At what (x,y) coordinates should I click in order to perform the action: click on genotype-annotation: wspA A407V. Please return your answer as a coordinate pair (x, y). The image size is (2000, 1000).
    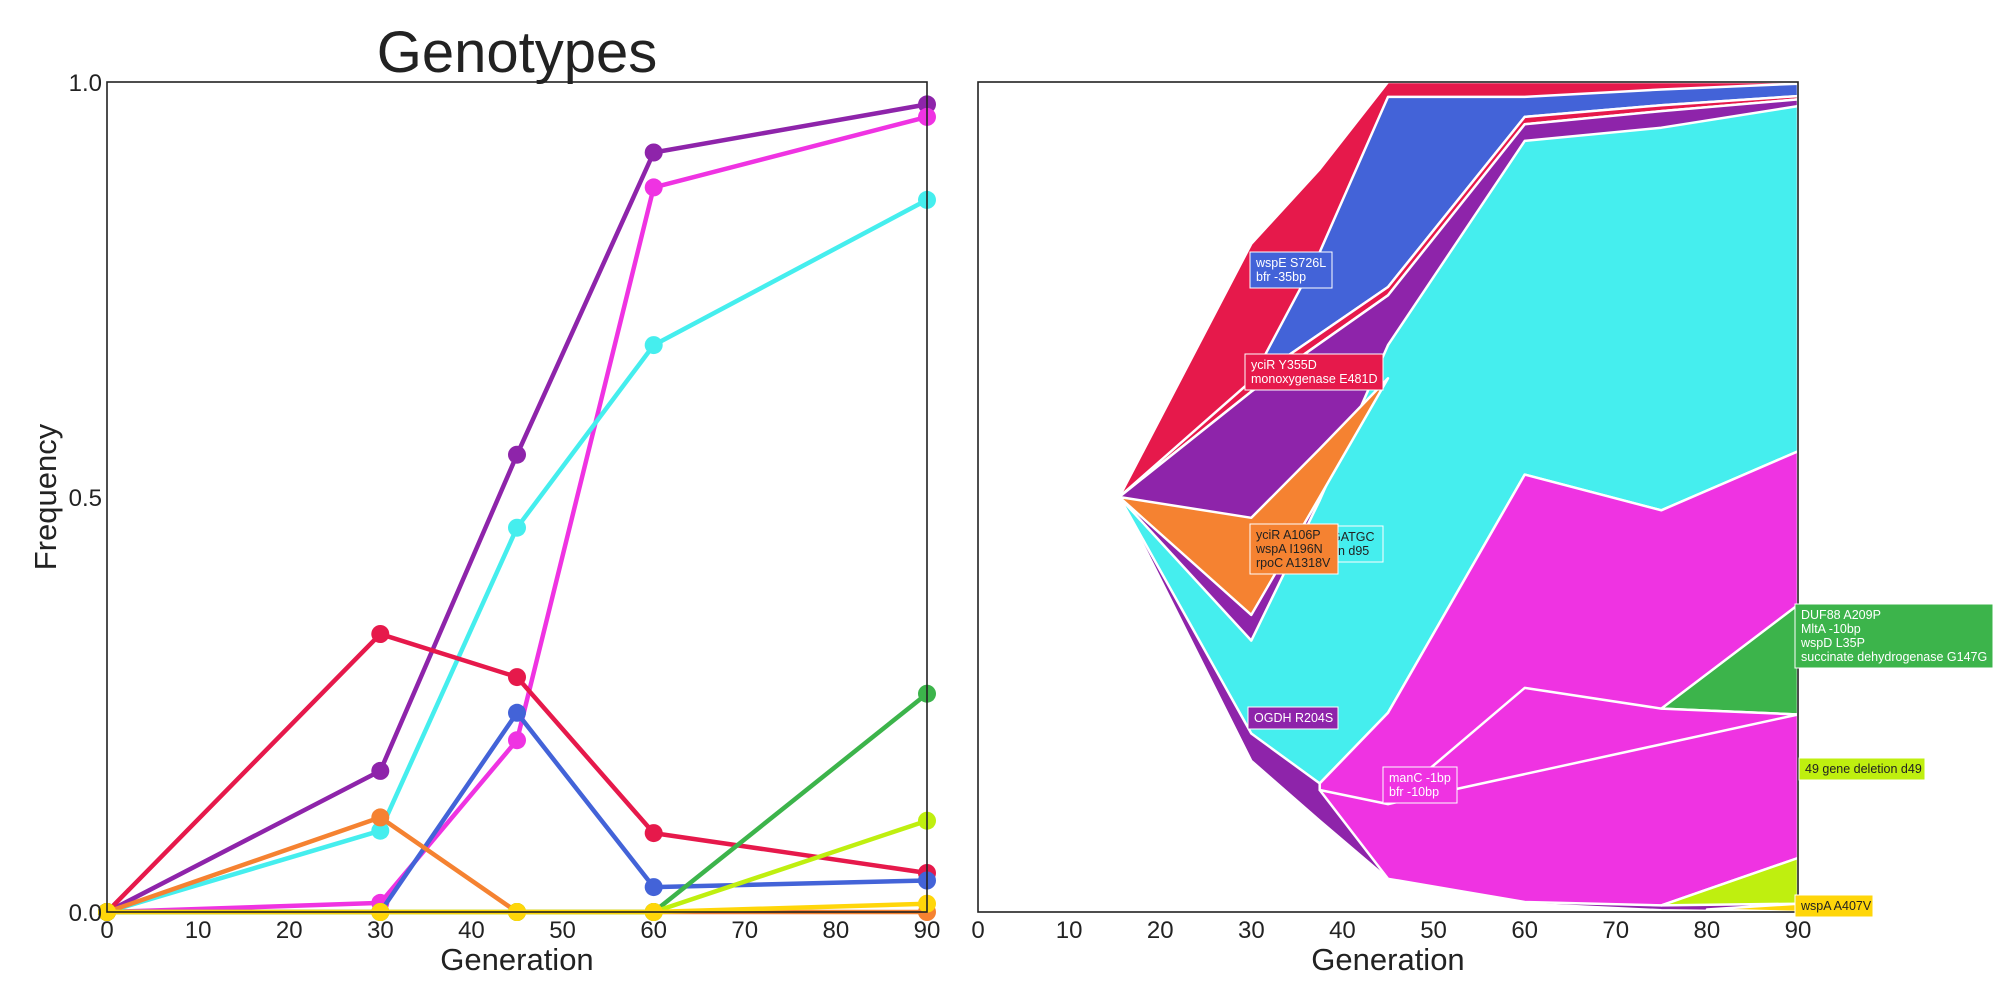
    Looking at the image, I should click on (1834, 906).